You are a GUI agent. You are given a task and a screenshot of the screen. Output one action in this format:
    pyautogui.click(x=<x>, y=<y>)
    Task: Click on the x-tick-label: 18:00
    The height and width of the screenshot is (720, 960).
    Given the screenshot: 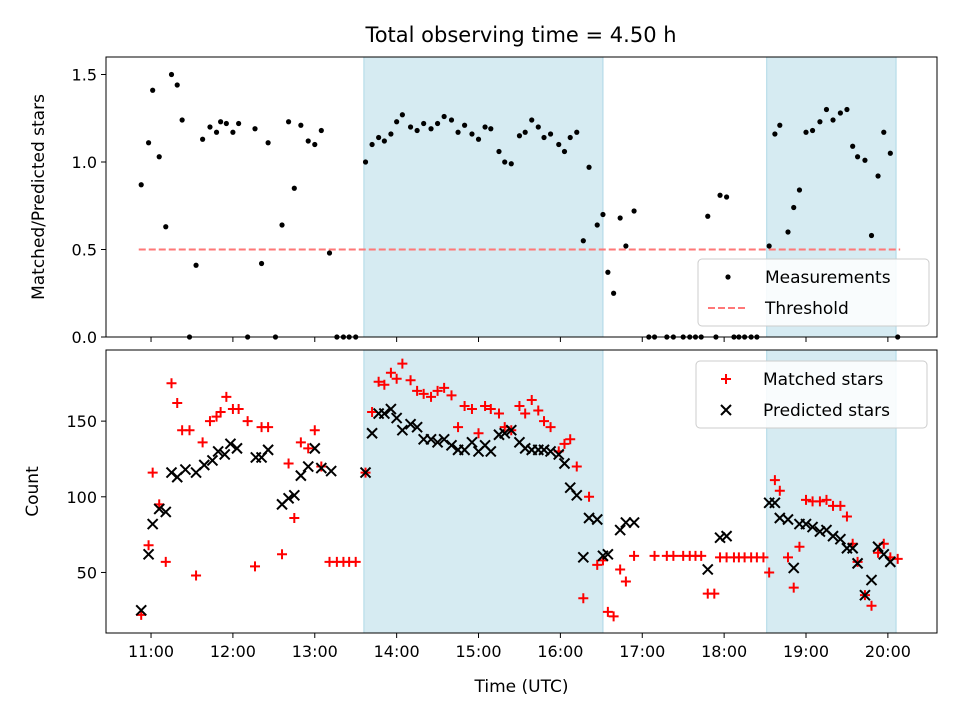 What is the action you would take?
    pyautogui.click(x=724, y=651)
    